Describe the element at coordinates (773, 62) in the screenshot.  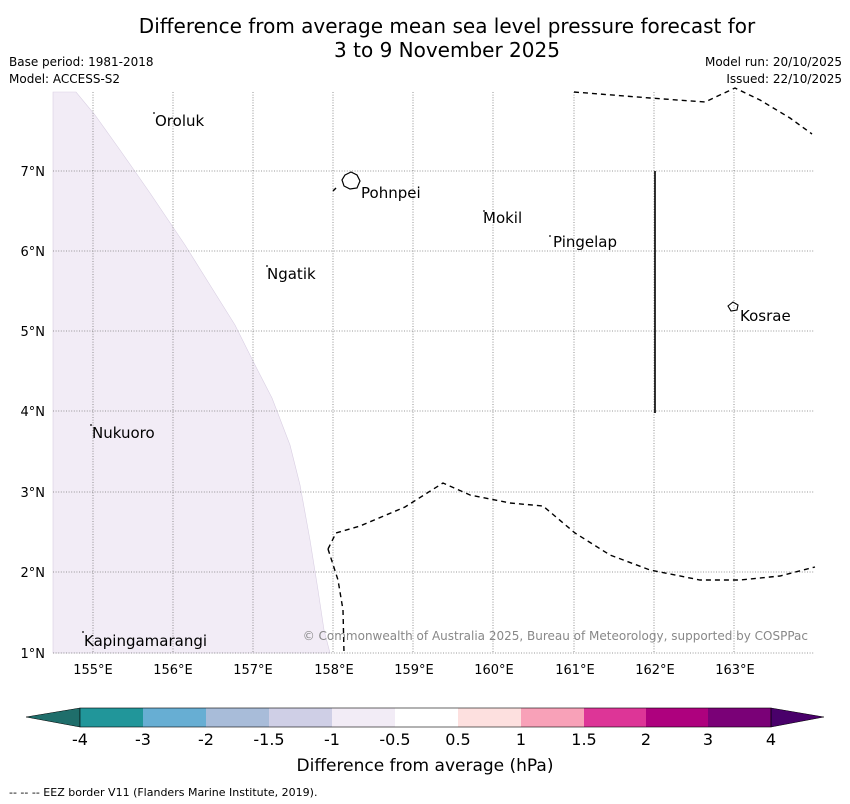
I see `model-run: Model run: 20/10/2025` at that location.